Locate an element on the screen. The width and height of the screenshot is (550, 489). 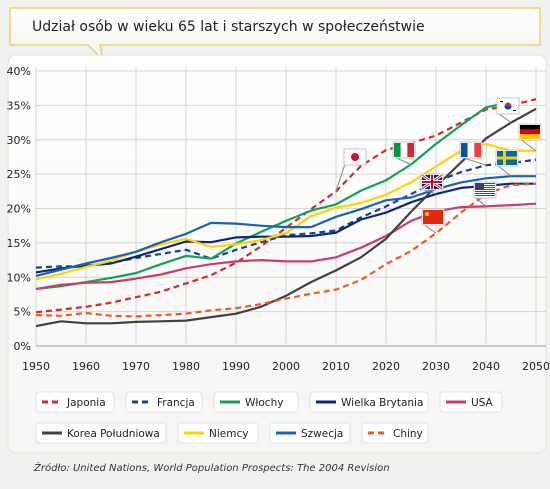
legend-item: Korea Południowa is located at coordinates (101, 433).